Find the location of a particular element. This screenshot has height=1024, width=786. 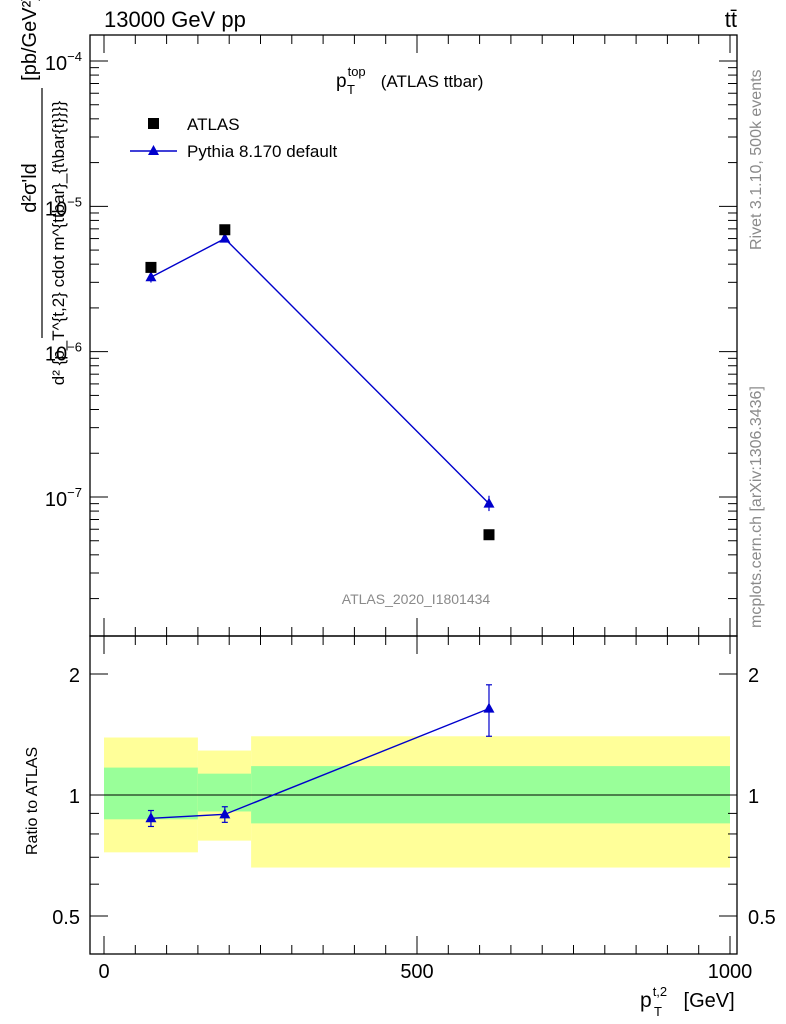

legend-marker-atlas is located at coordinates (153, 123).